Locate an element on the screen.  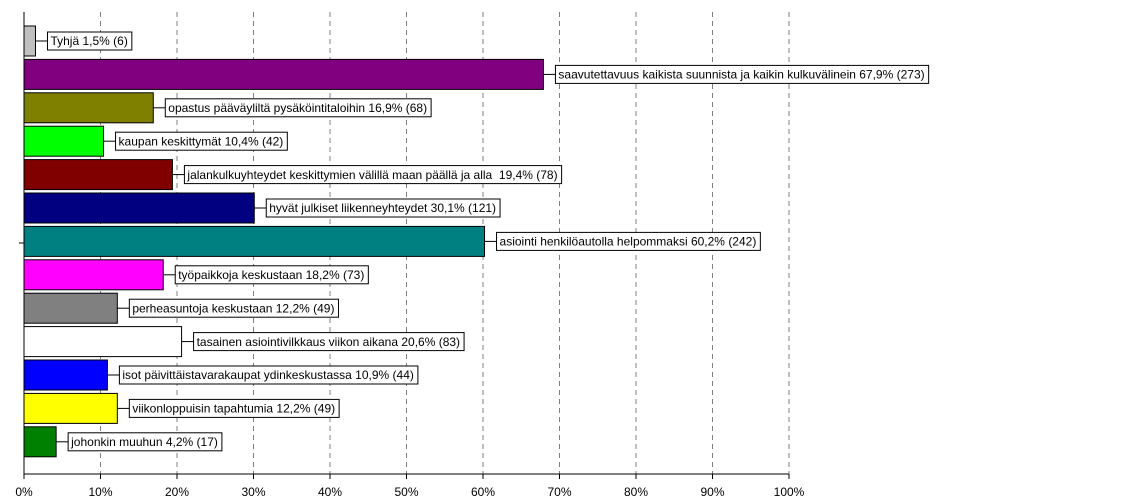
x-tick-label: 0% is located at coordinates (24, 492).